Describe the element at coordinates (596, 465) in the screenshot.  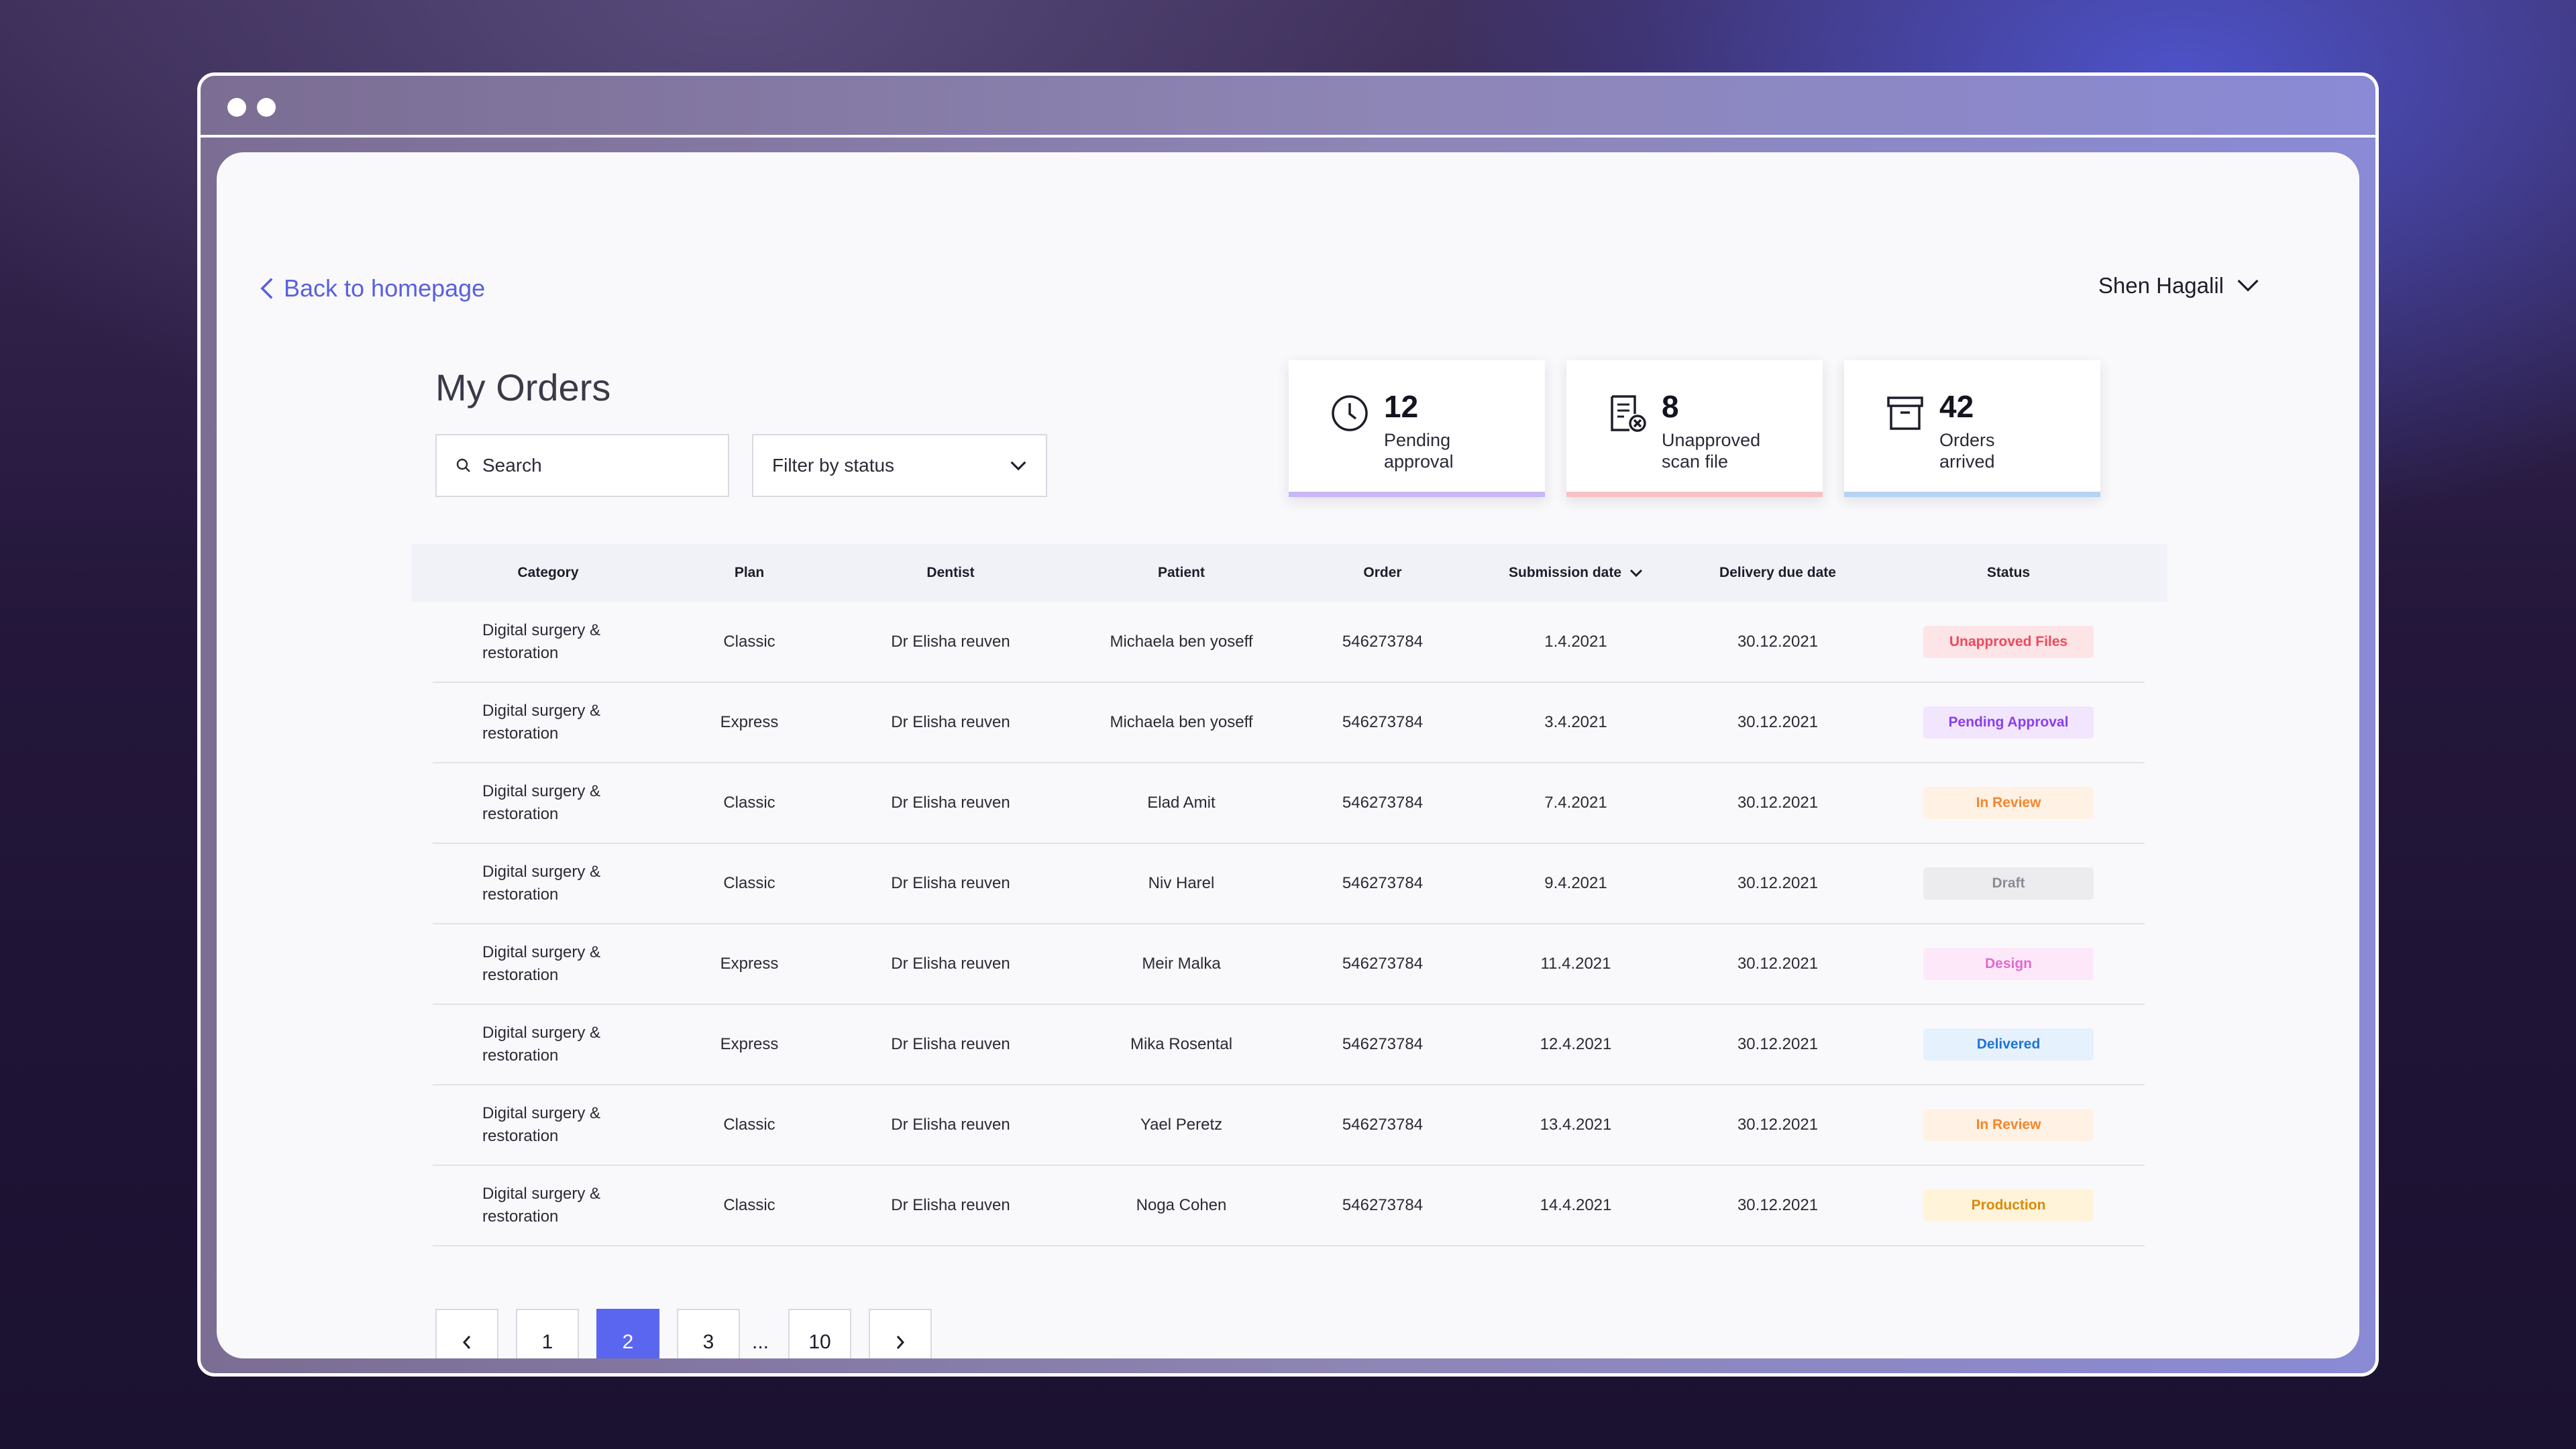
I see `search-input` at that location.